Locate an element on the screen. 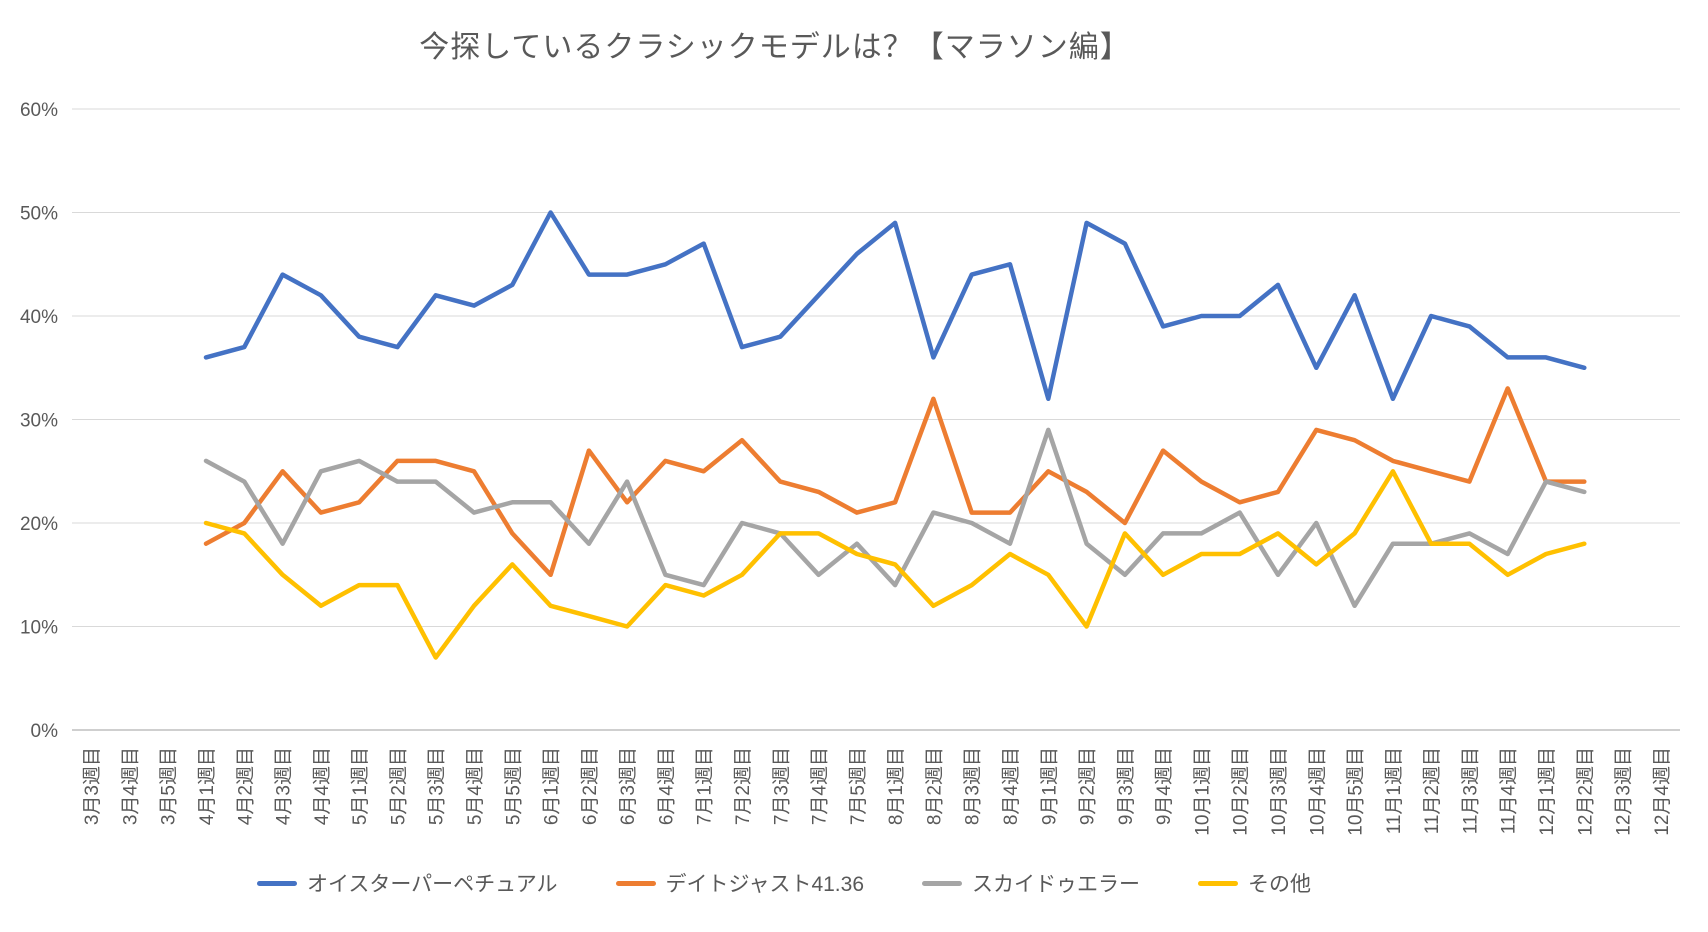 This screenshot has width=1708, height=932. y-tick-label: 50% is located at coordinates (39, 214).